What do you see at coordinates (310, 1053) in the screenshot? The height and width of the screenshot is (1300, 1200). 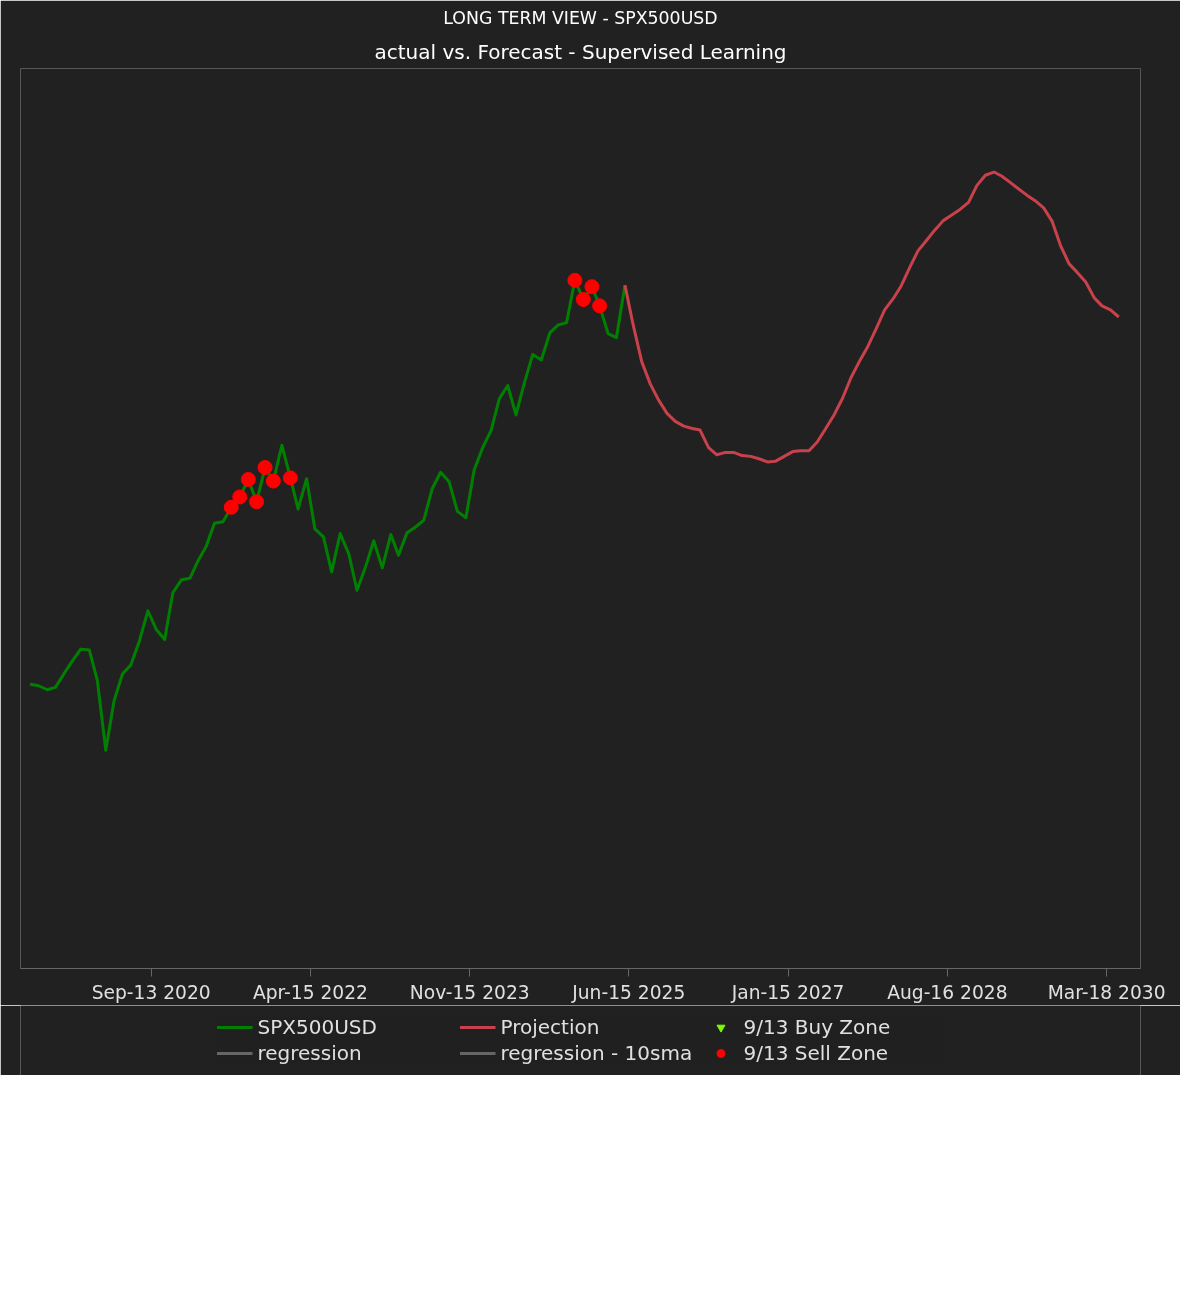 I see `legend-label: regression` at bounding box center [310, 1053].